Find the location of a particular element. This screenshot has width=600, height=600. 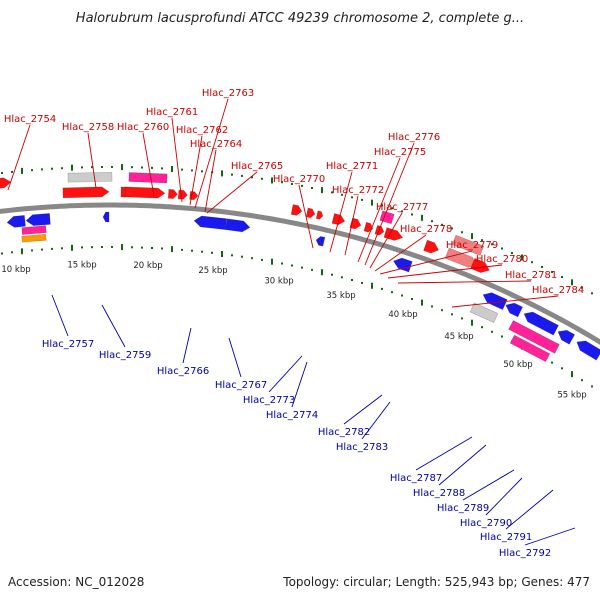

gene-label: Hlac_2761 is located at coordinates (172, 112).